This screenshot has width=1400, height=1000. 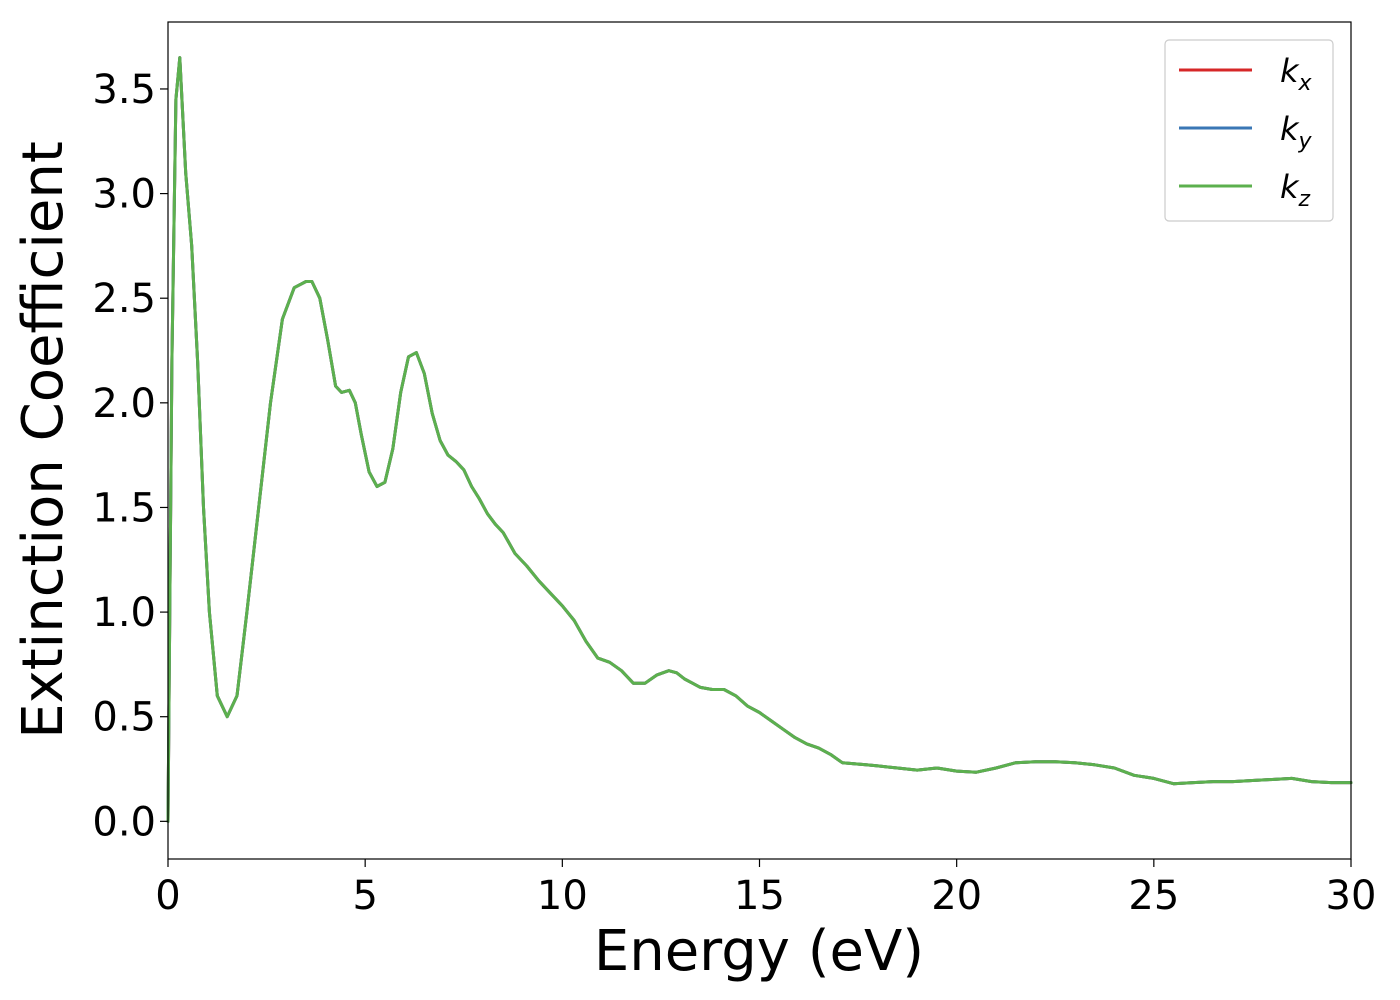 What do you see at coordinates (124, 299) in the screenshot?
I see `y-tick-label: 2.5` at bounding box center [124, 299].